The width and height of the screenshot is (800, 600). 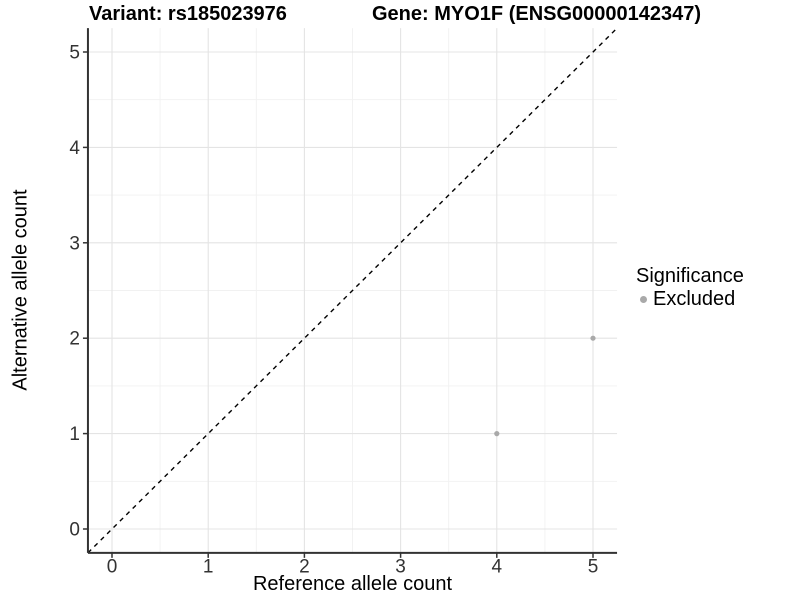 I want to click on y-tick-label: 2, so click(x=74, y=339).